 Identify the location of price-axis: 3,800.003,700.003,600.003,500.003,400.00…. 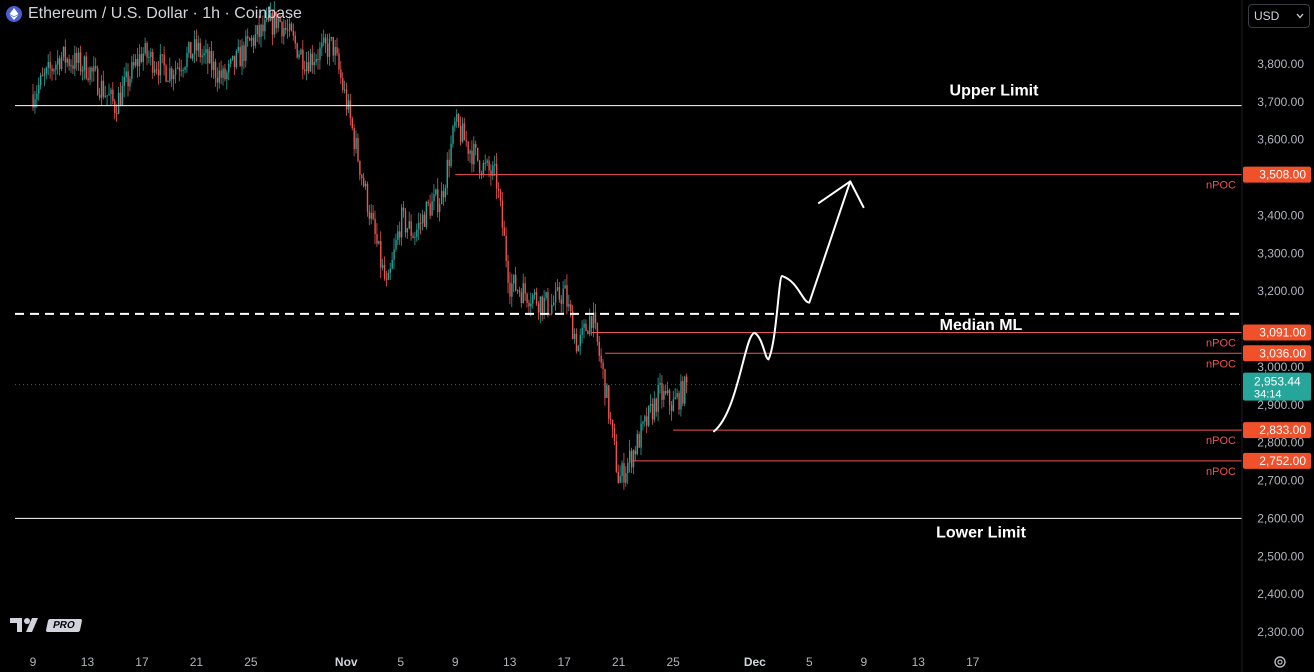
(1280, 348).